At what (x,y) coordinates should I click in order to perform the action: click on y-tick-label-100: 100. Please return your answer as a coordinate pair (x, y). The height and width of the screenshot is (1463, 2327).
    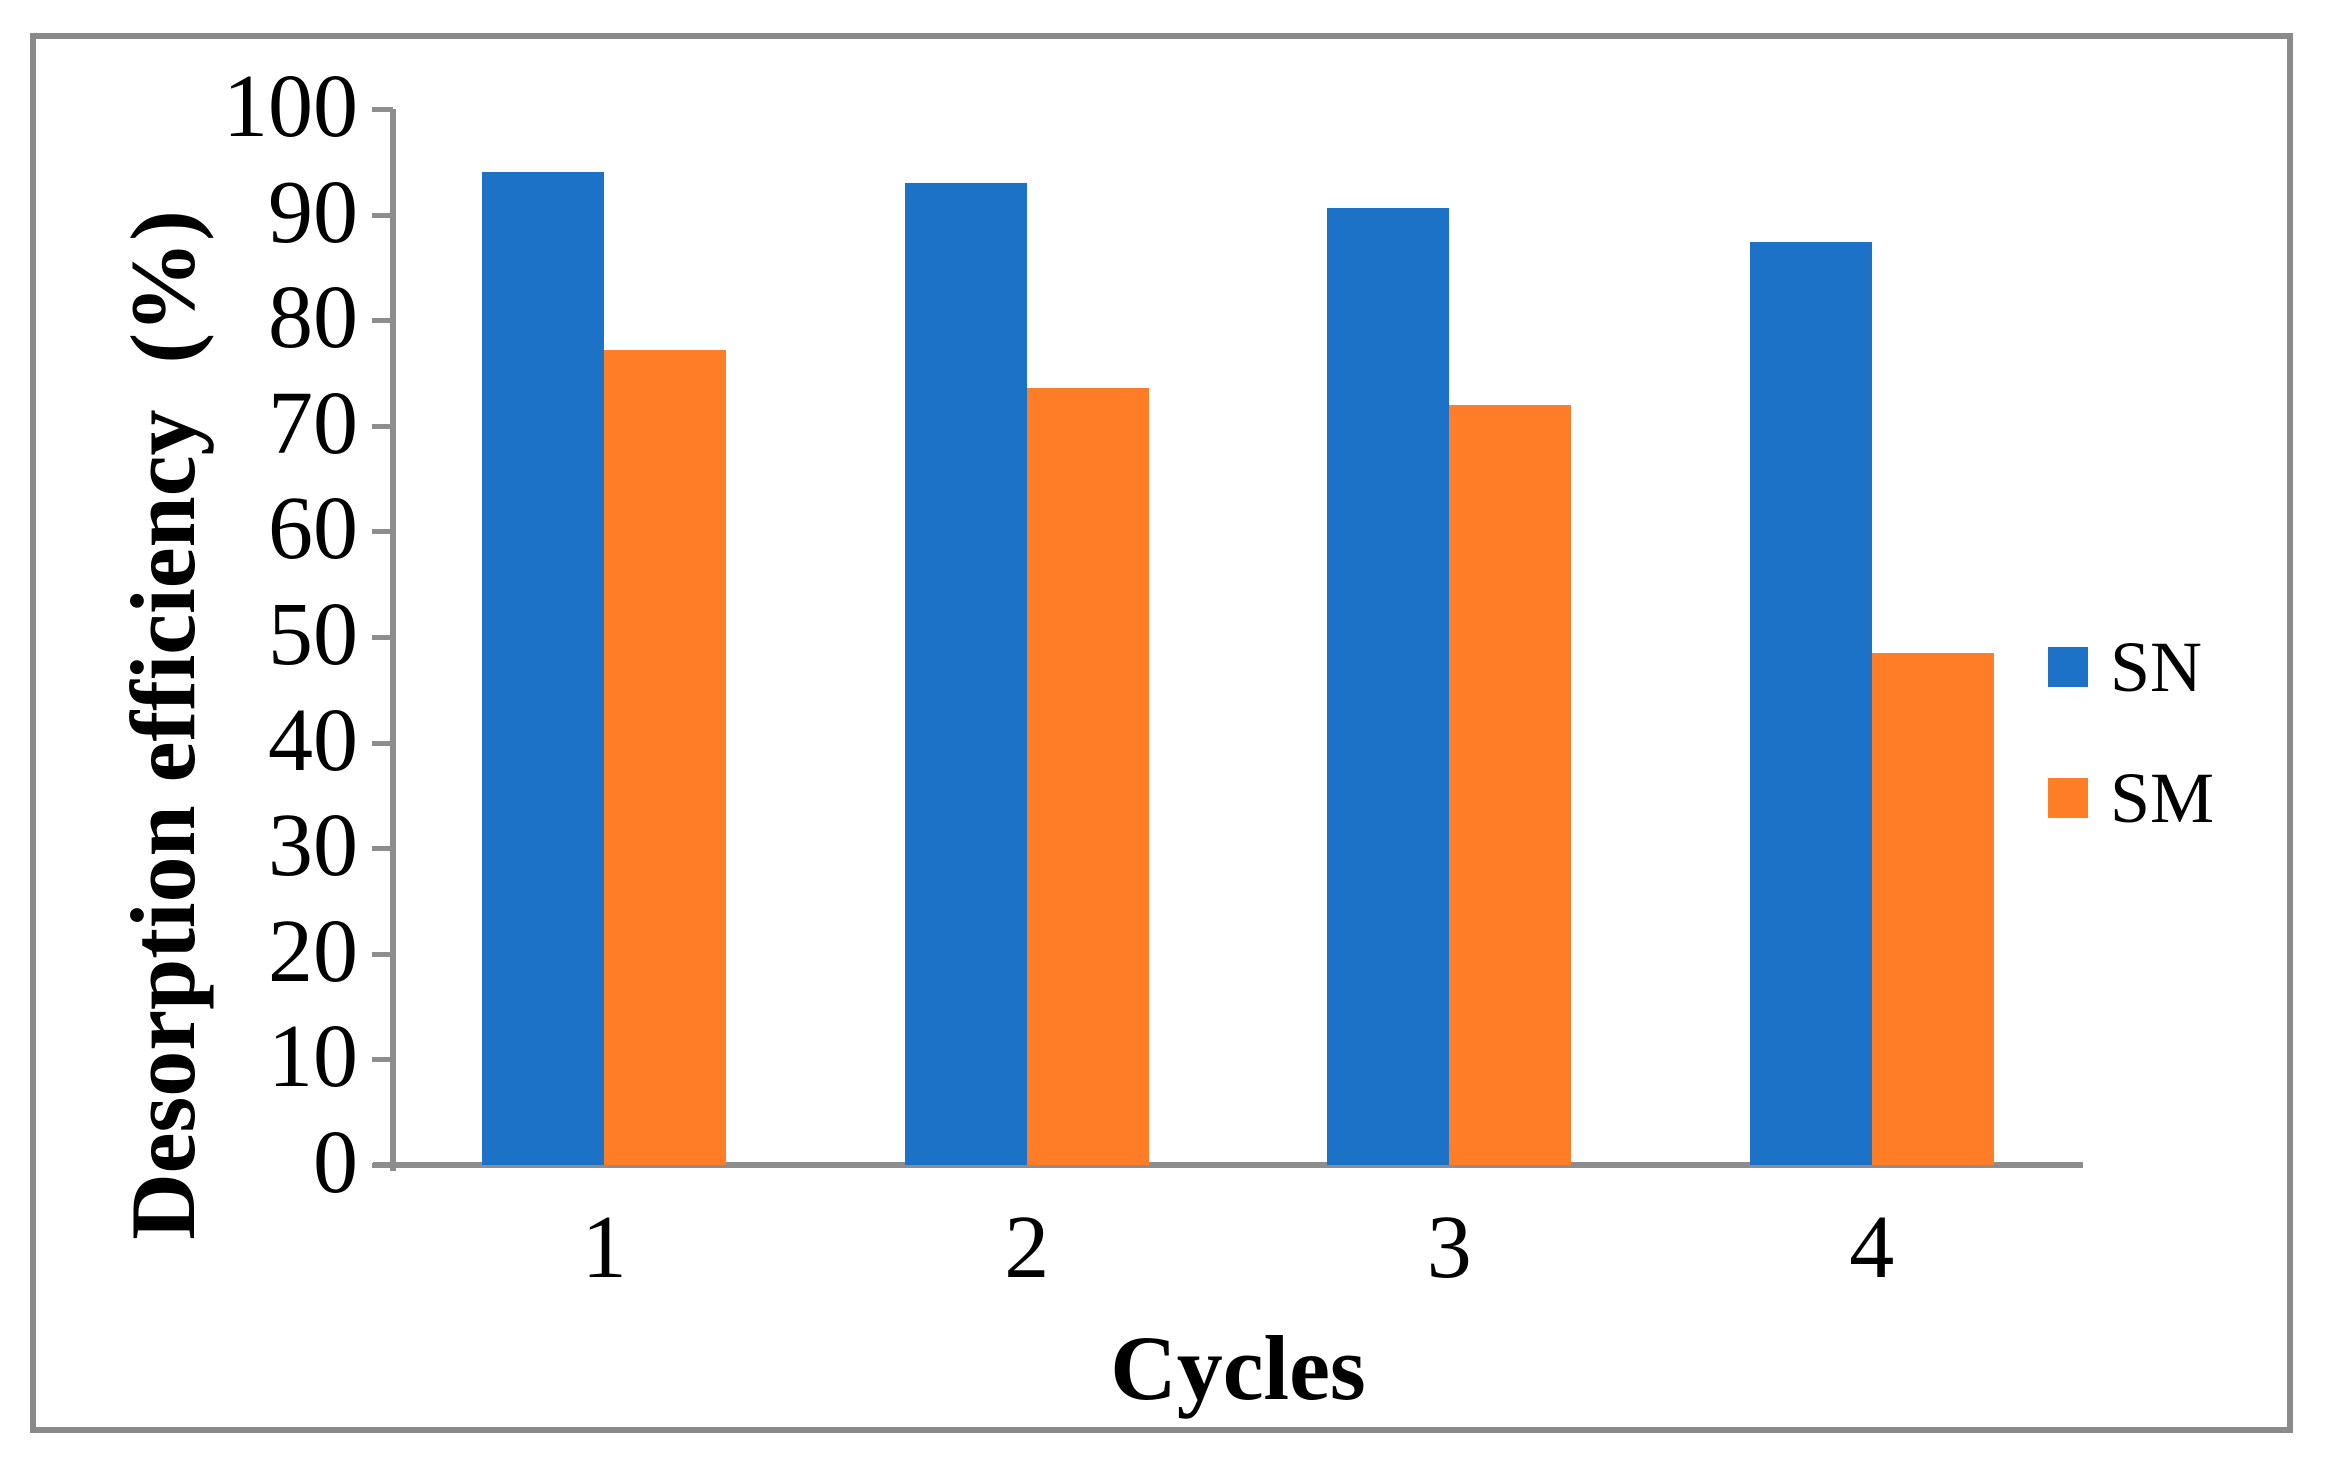
    Looking at the image, I should click on (290, 107).